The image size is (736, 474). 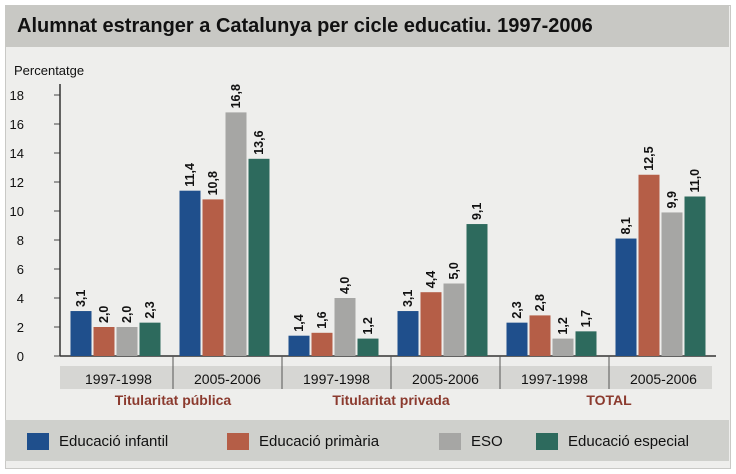 I want to click on y-tick-label: 2, so click(x=20, y=327).